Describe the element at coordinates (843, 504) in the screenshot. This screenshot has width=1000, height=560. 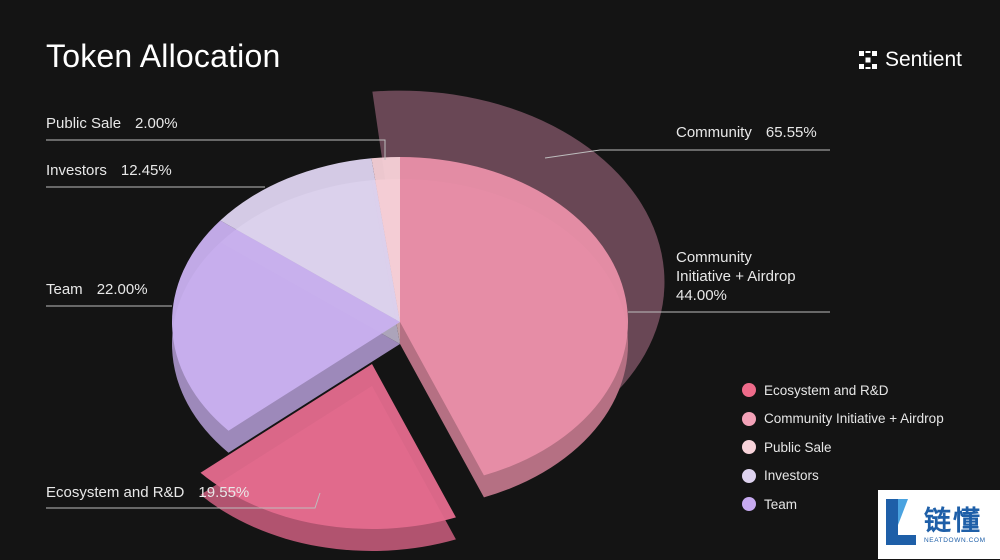
I see `legend-item: Team` at that location.